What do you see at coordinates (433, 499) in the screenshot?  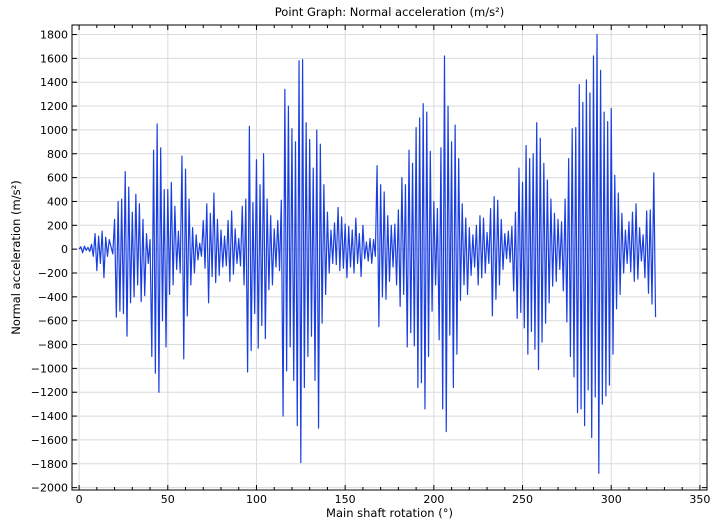 I see `x-tick-label: 200` at bounding box center [433, 499].